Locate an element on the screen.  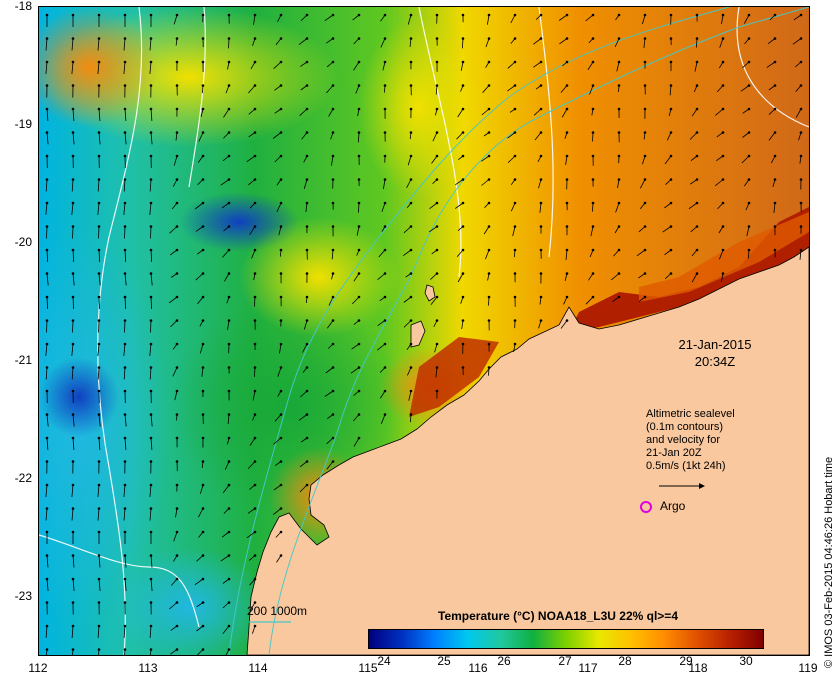
hot-coastal-water is located at coordinates (724, 257).